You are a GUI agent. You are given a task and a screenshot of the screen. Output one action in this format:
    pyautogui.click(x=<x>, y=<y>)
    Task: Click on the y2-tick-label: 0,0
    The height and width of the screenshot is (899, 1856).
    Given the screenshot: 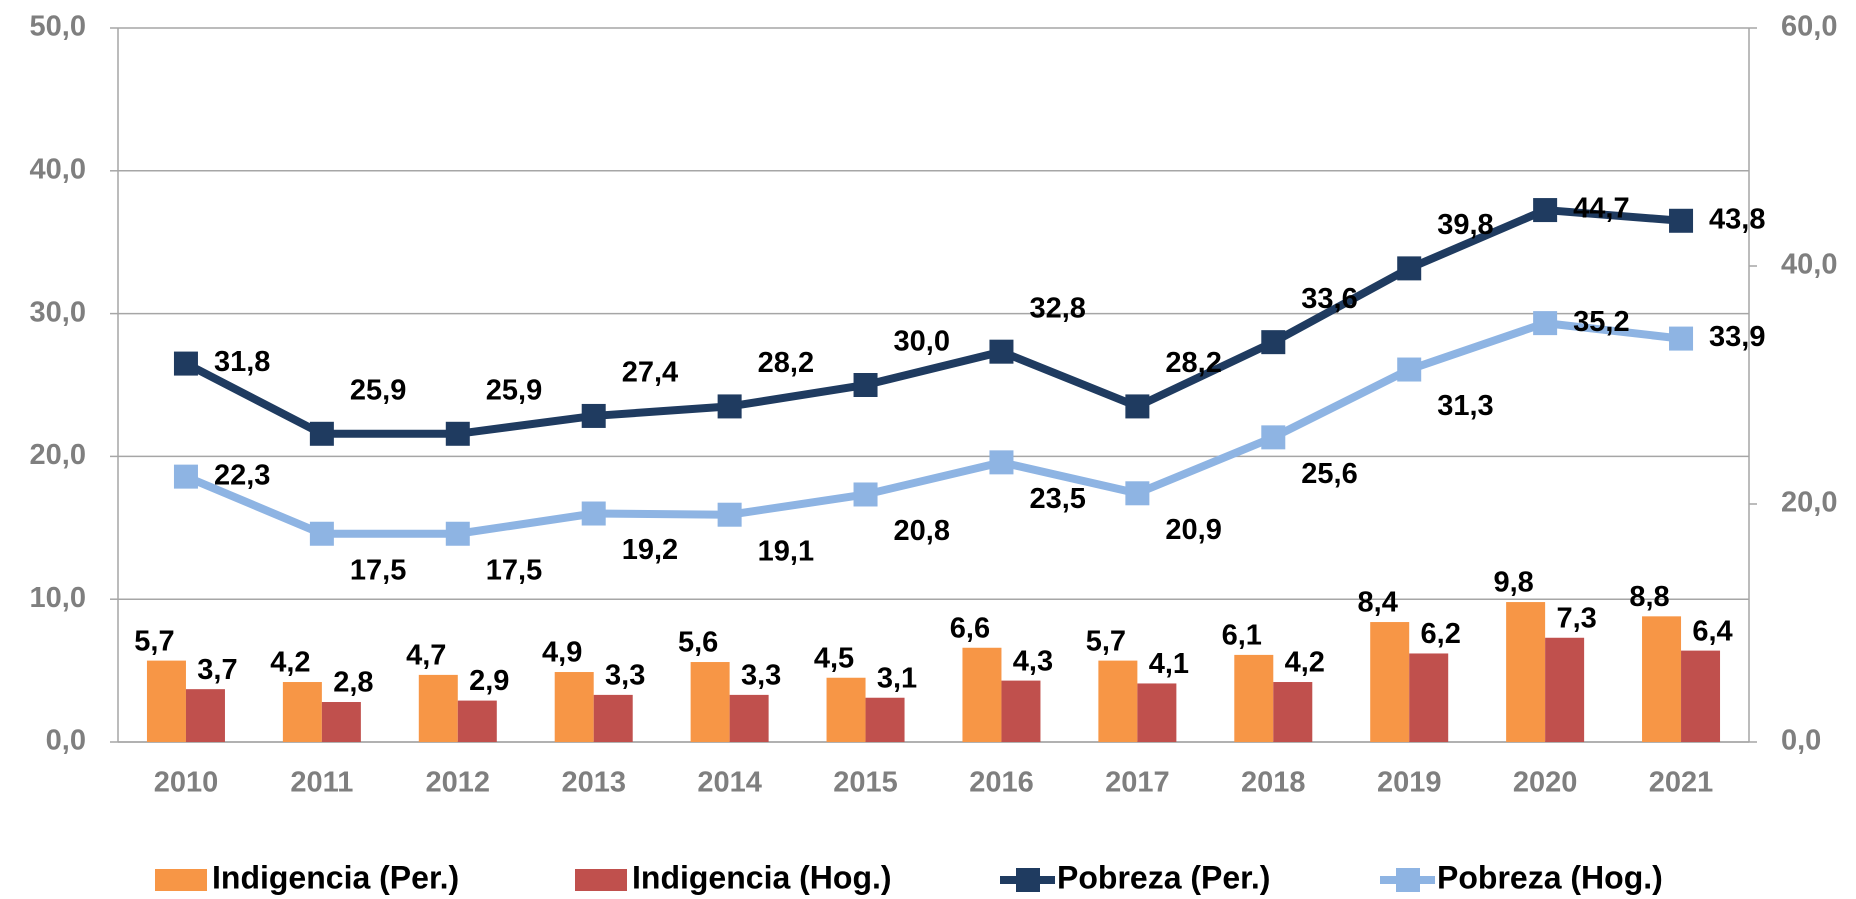 What is the action you would take?
    pyautogui.click(x=1801, y=741)
    